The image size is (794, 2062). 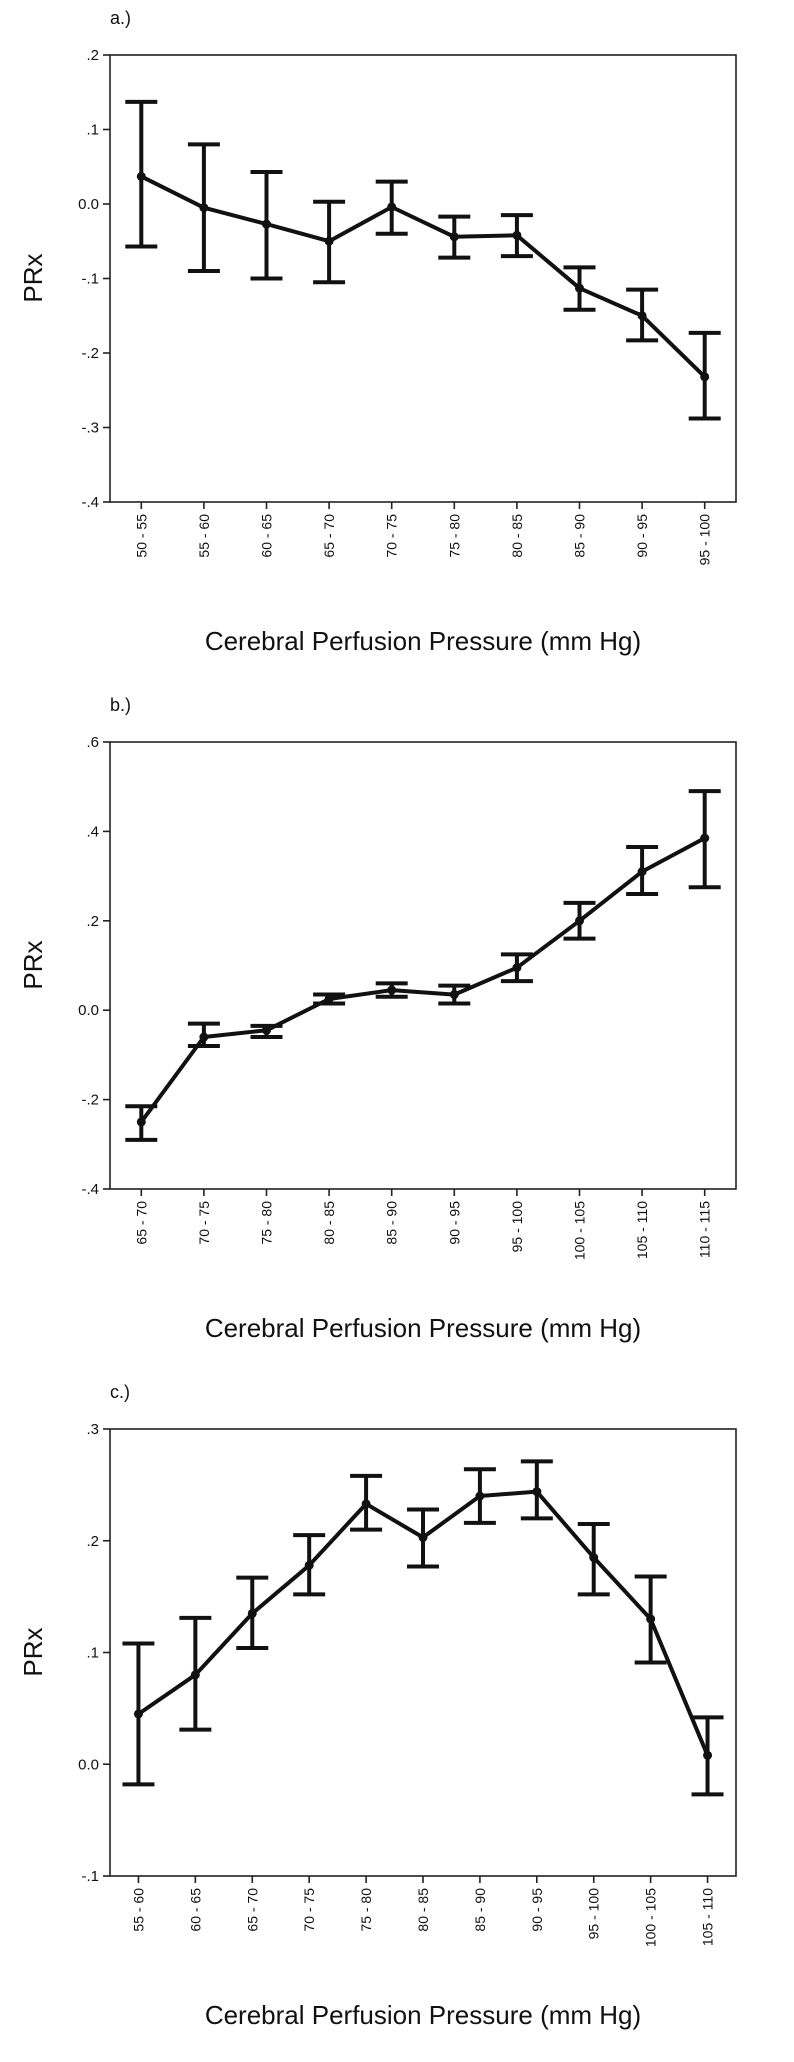 What do you see at coordinates (33, 1651) in the screenshot?
I see `y-axis-title-c: PRx` at bounding box center [33, 1651].